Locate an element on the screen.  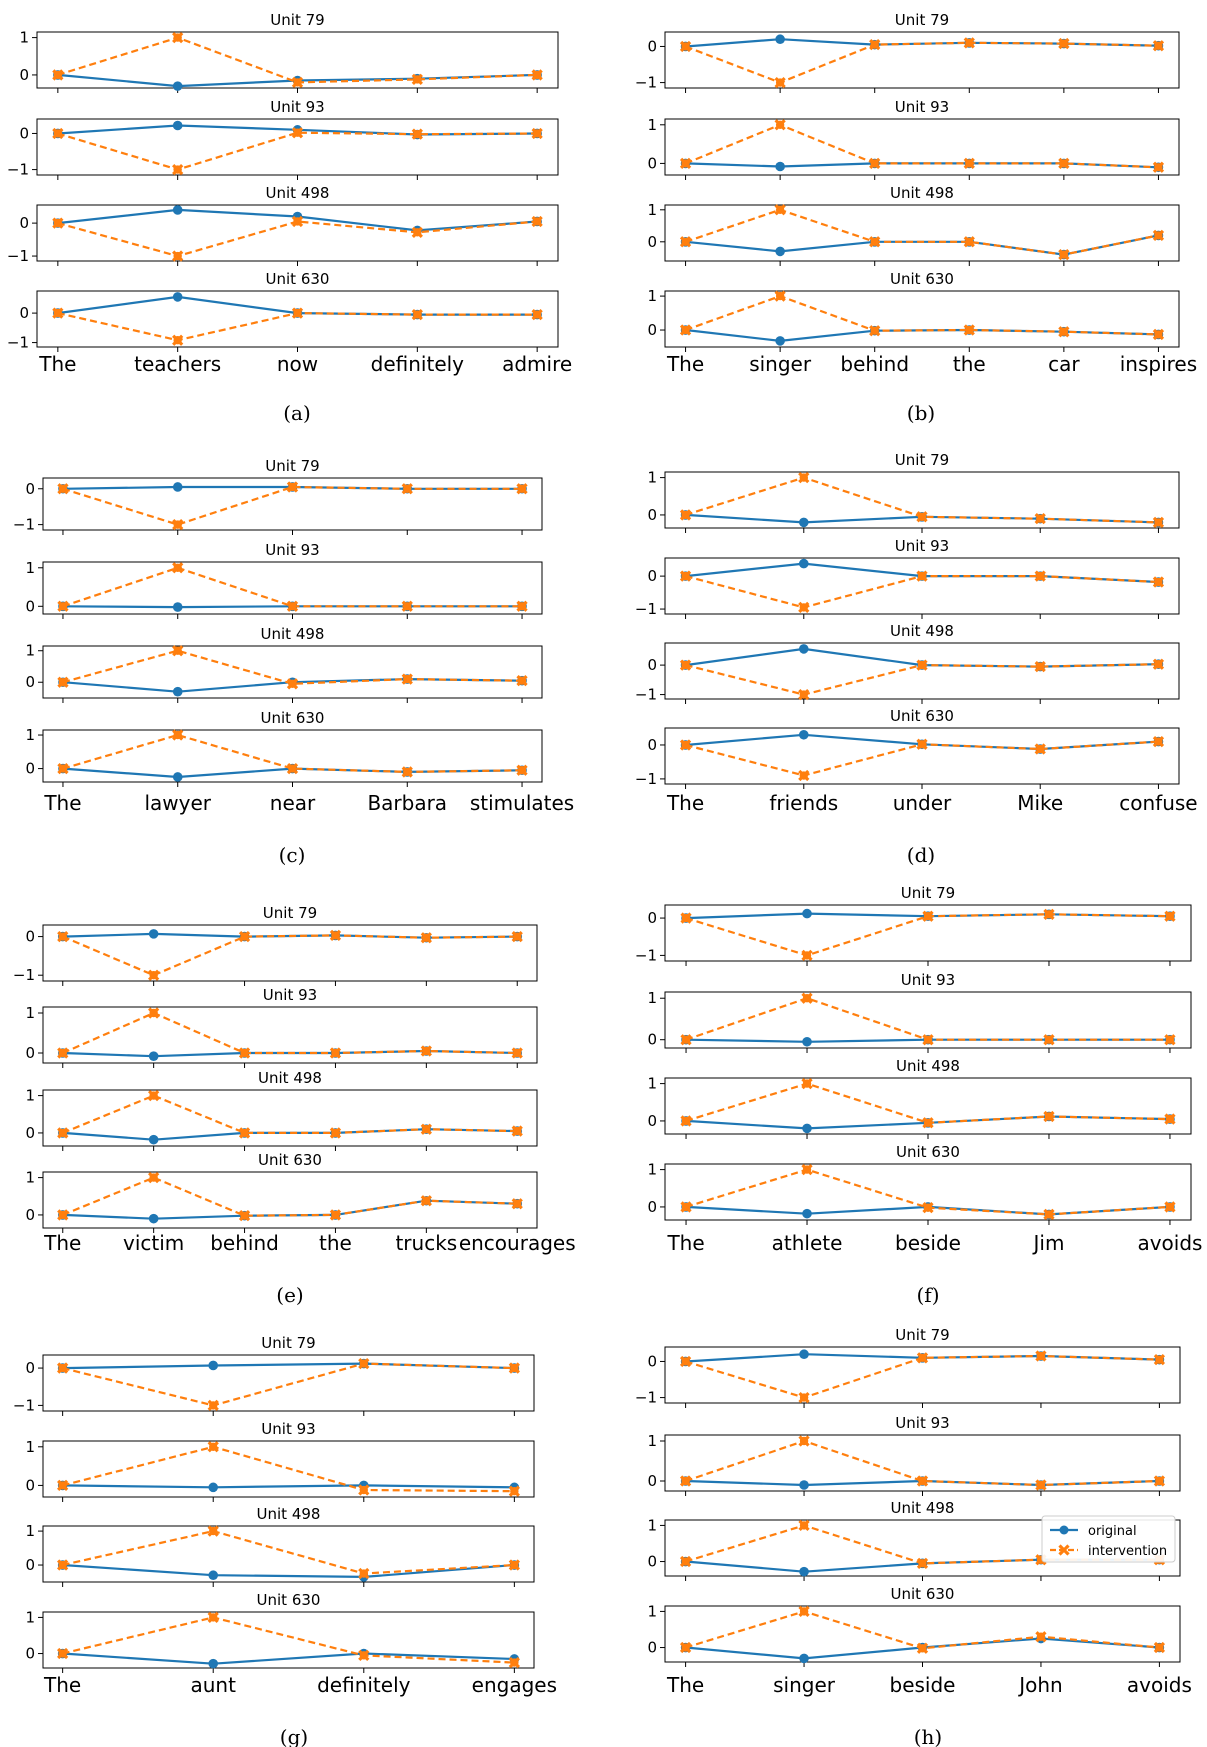
subplot-unit-79: Unit 79 0 −1 is located at coordinates (913, 925).